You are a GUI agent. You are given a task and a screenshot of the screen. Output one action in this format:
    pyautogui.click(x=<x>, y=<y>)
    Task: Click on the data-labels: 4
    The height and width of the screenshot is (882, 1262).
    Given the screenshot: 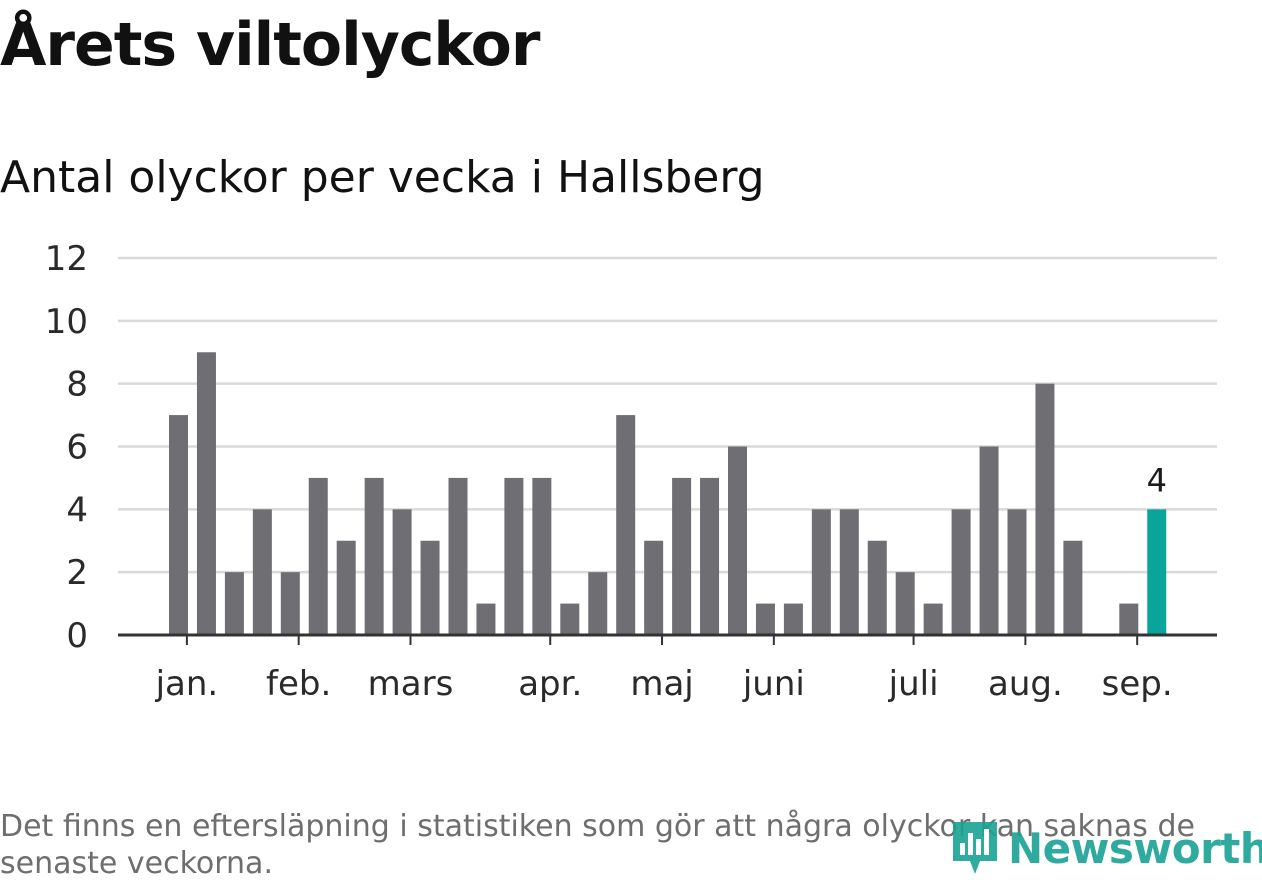 What is the action you would take?
    pyautogui.click(x=1157, y=480)
    